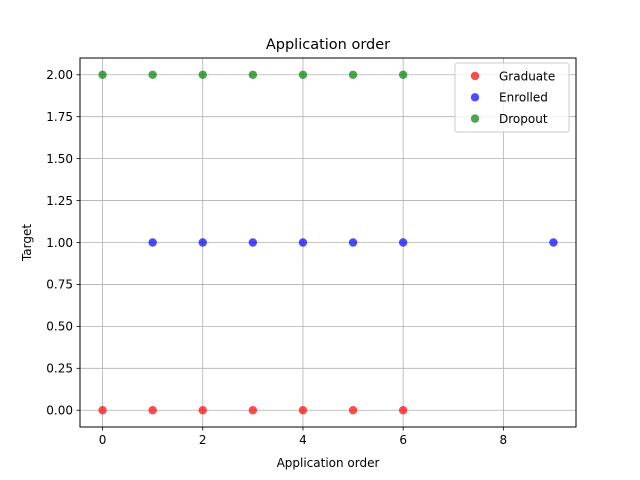 This screenshot has width=640, height=480. Describe the element at coordinates (103, 440) in the screenshot. I see `x-tick-label: 0` at that location.